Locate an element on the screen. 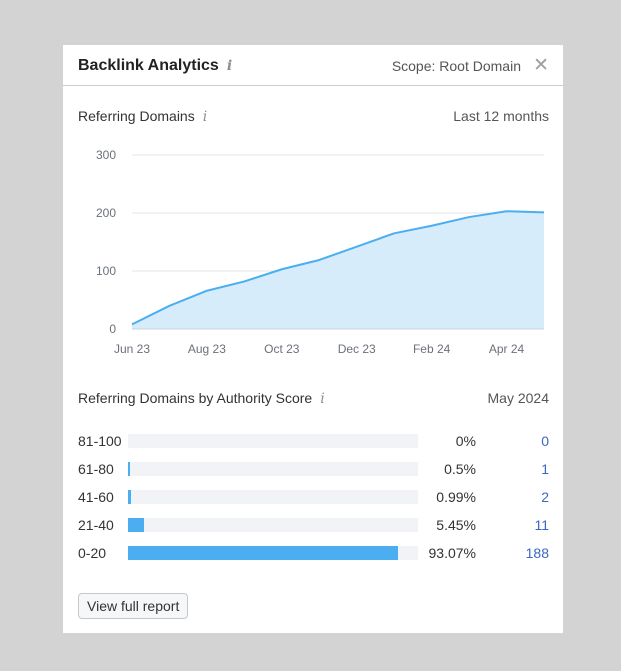 This screenshot has height=671, width=621. authority-percent: 0.99% is located at coordinates (456, 497).